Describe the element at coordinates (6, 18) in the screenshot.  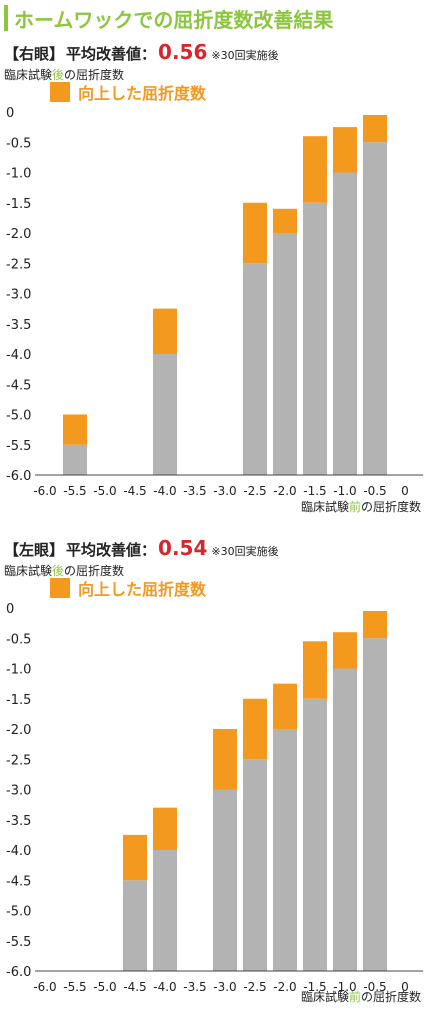
I see `title-accent-bar` at that location.